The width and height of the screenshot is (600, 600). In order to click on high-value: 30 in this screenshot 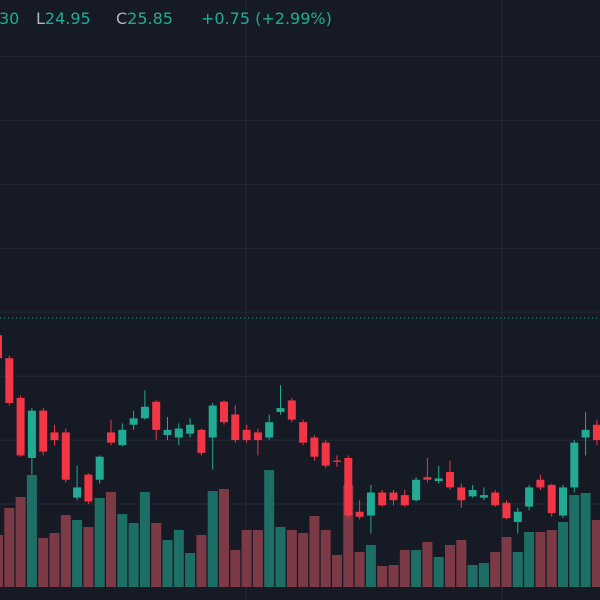, I will do `click(9, 18)`.